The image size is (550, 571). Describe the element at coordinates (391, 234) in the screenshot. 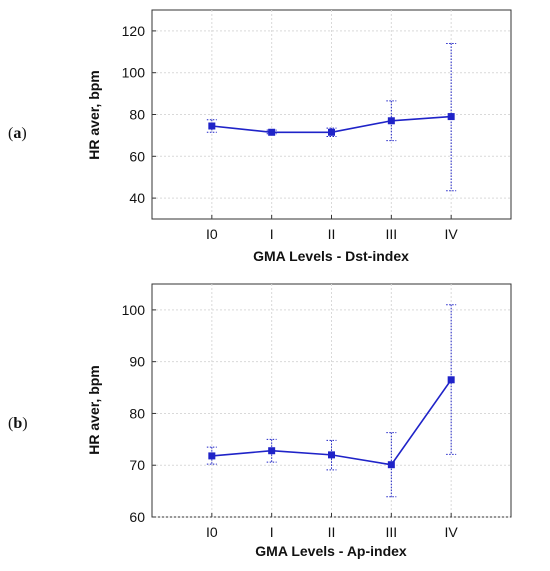

I see `panel-a-xtick-label: III` at that location.